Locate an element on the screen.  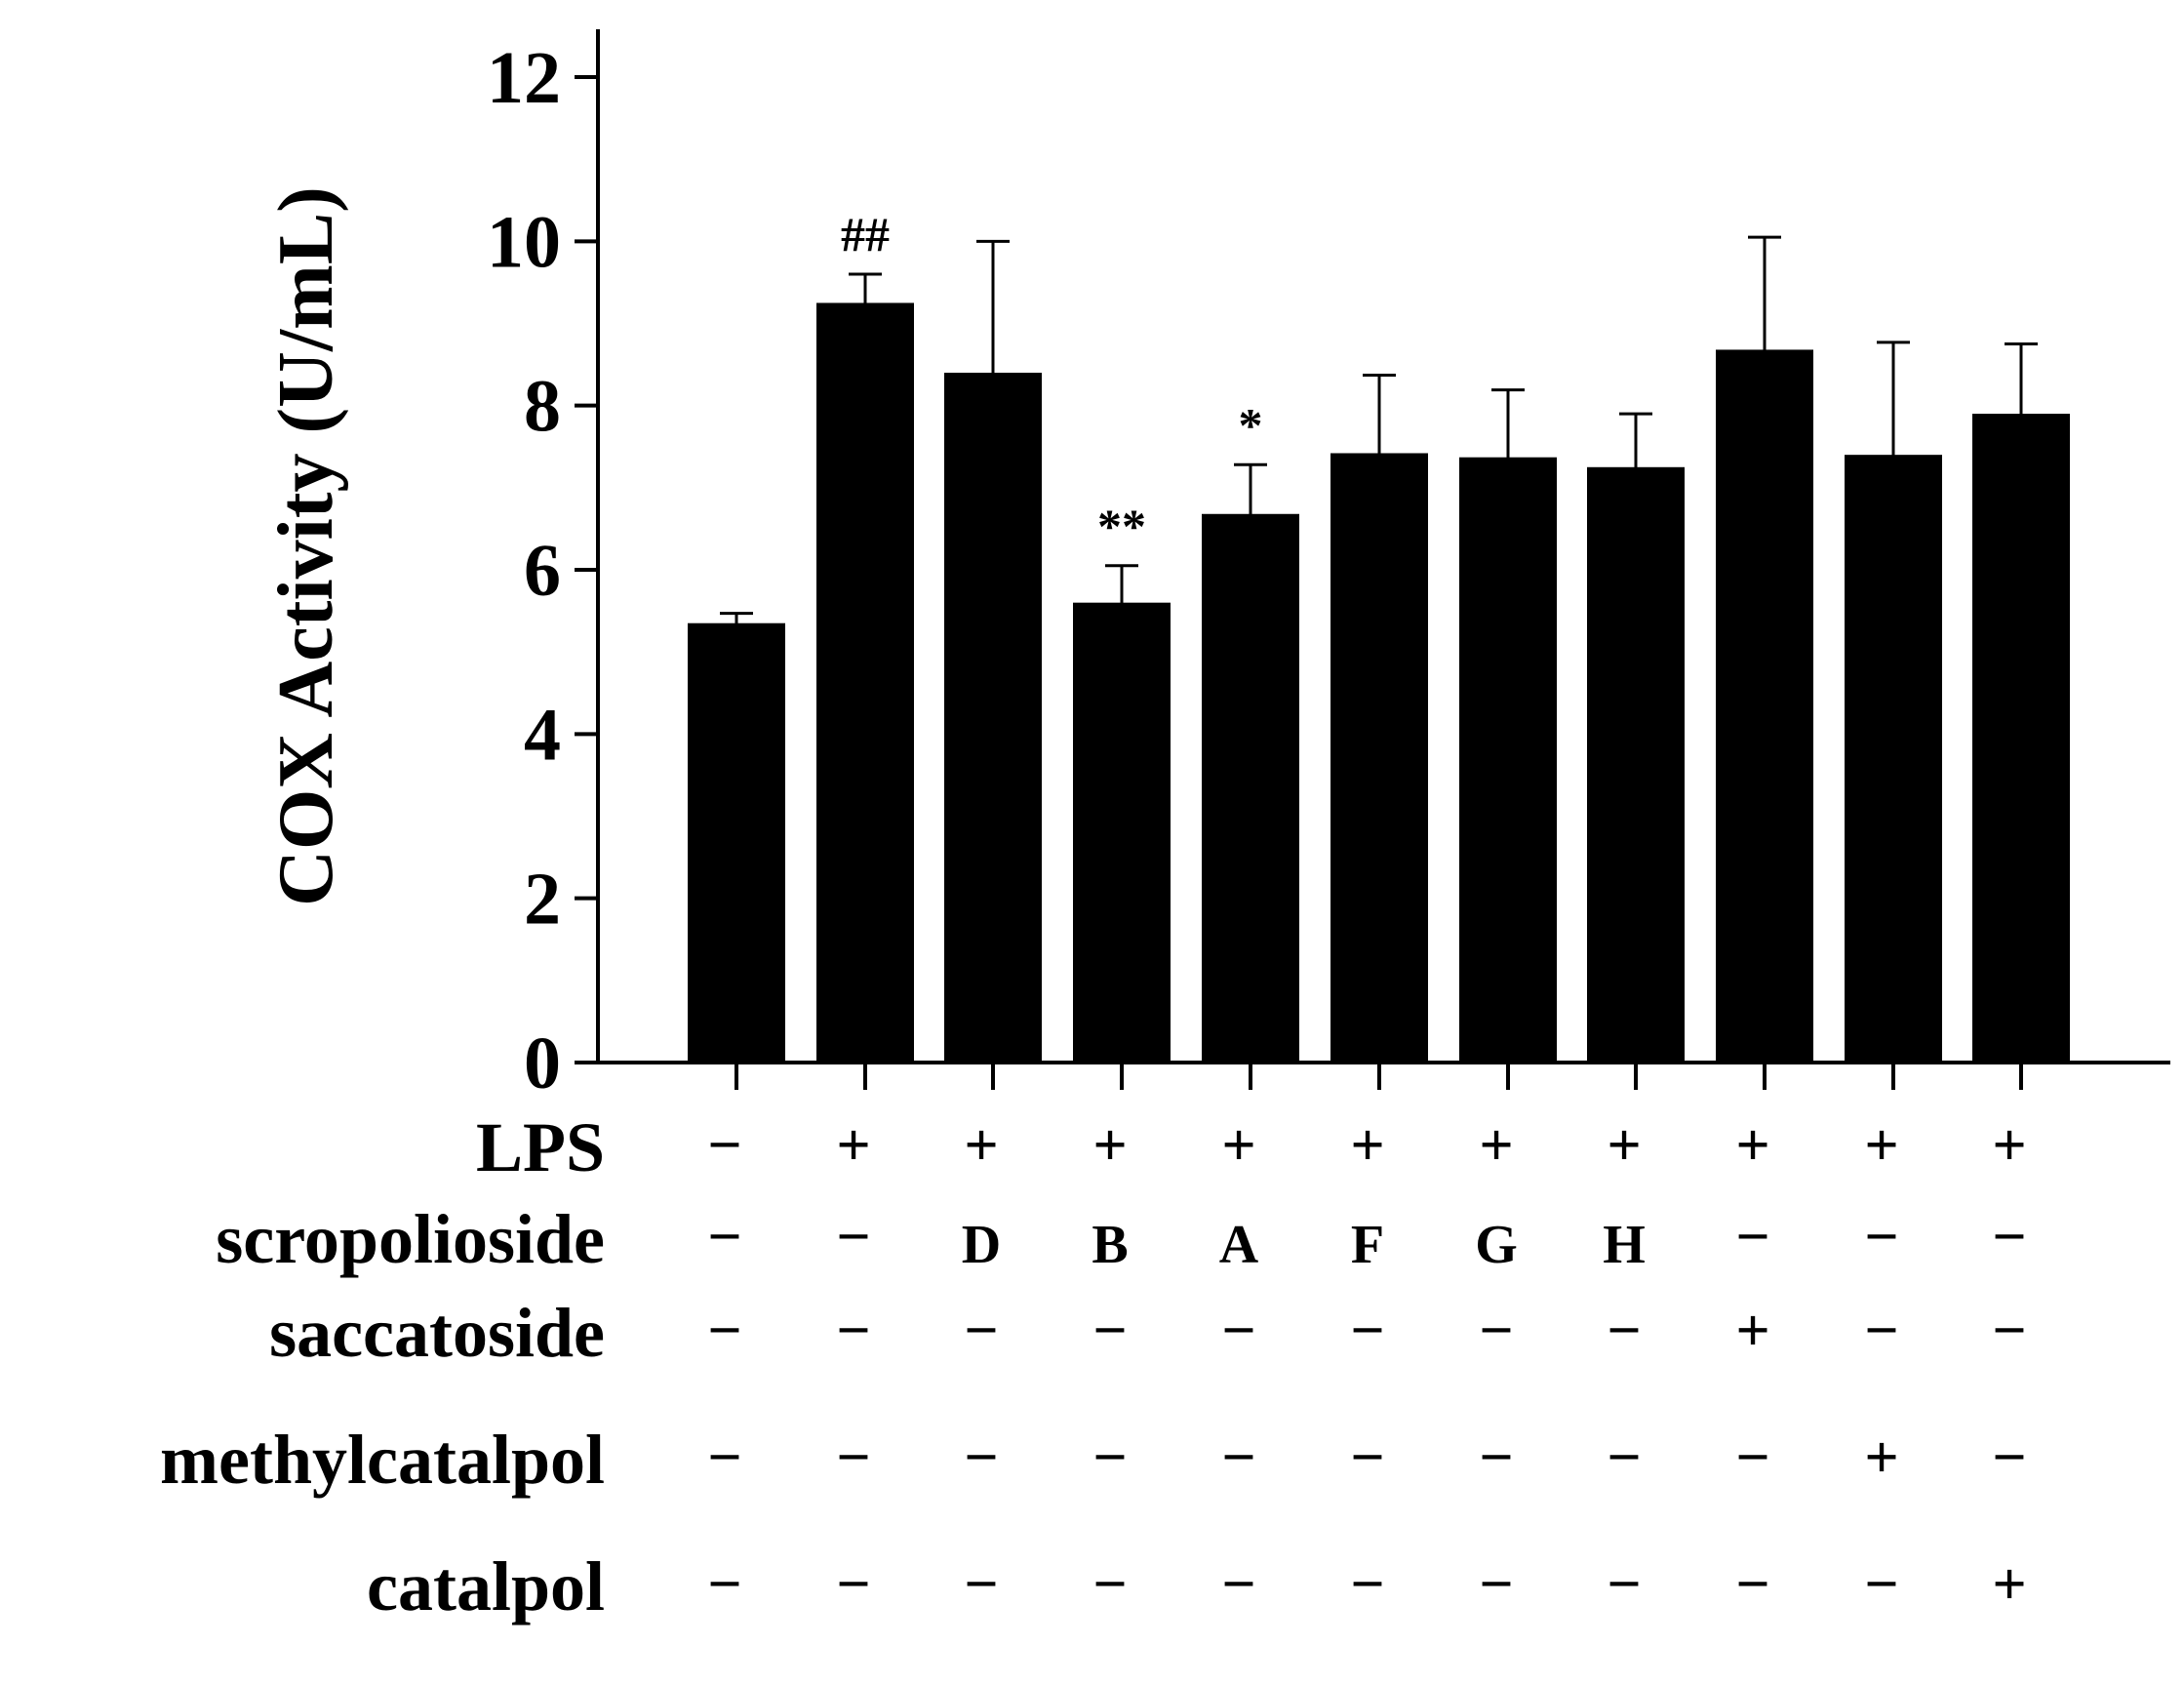
y-tick-label: 10 is located at coordinates (524, 242).